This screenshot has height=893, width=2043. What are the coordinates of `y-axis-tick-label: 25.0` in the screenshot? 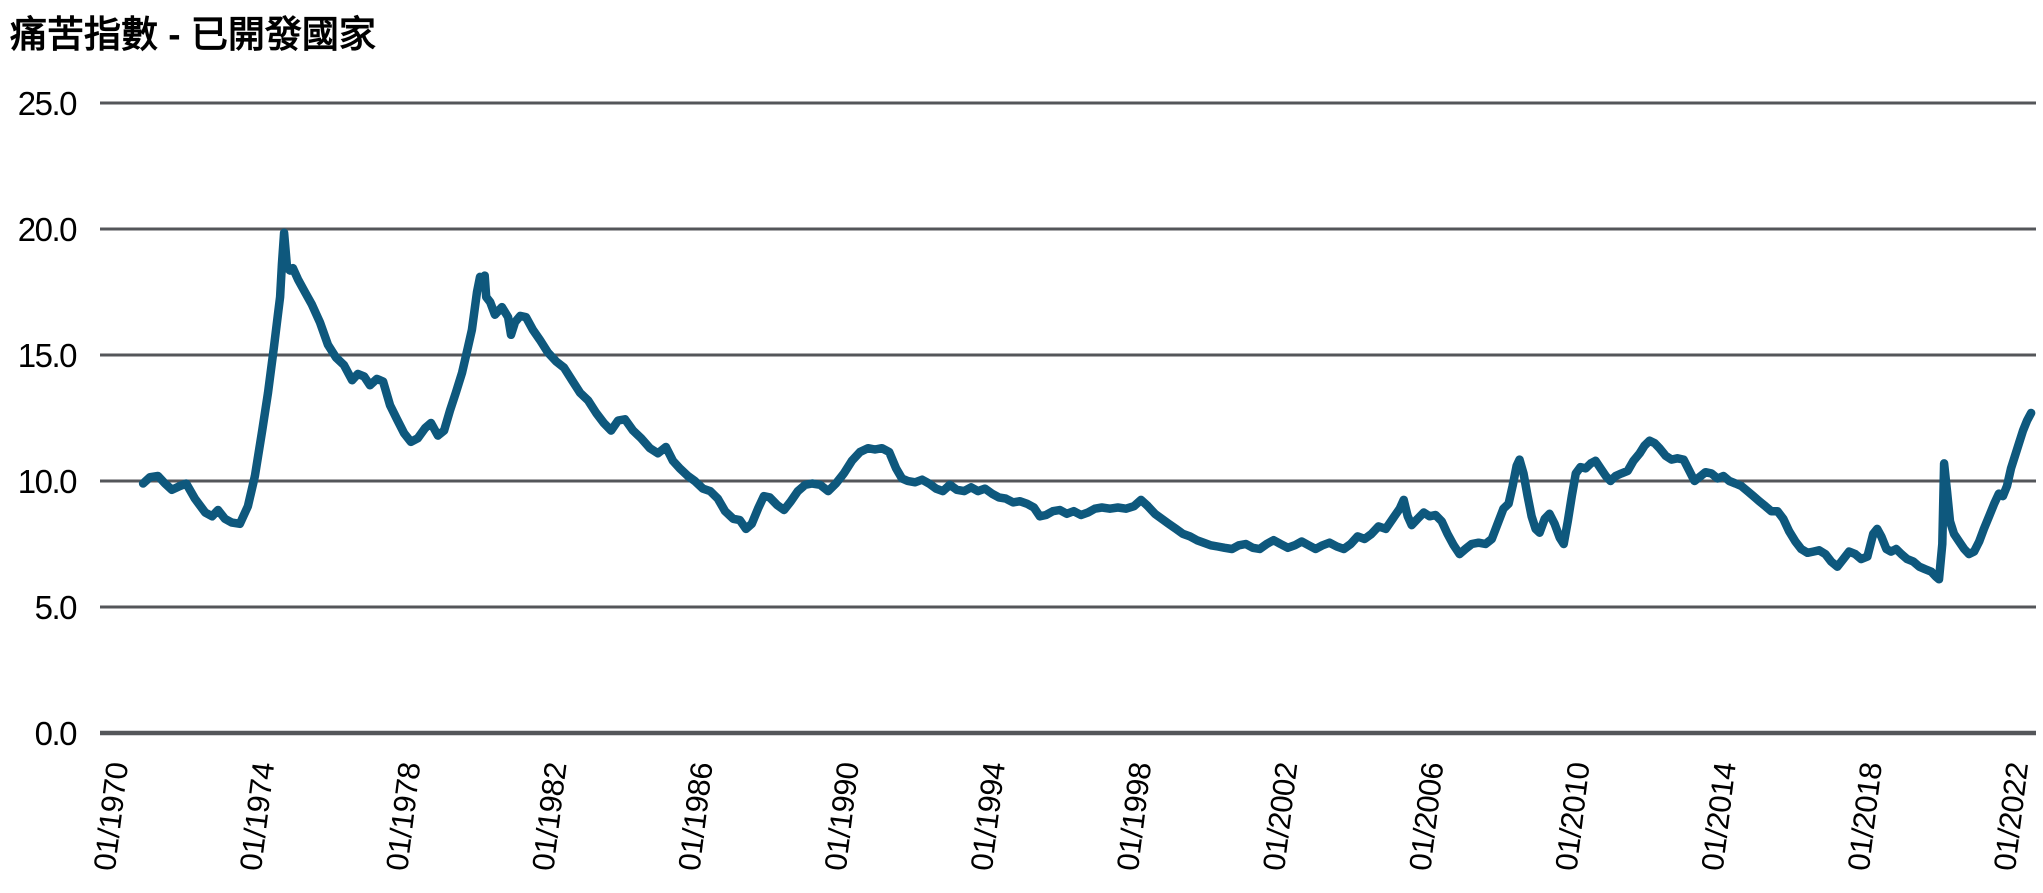 It's located at (47, 103).